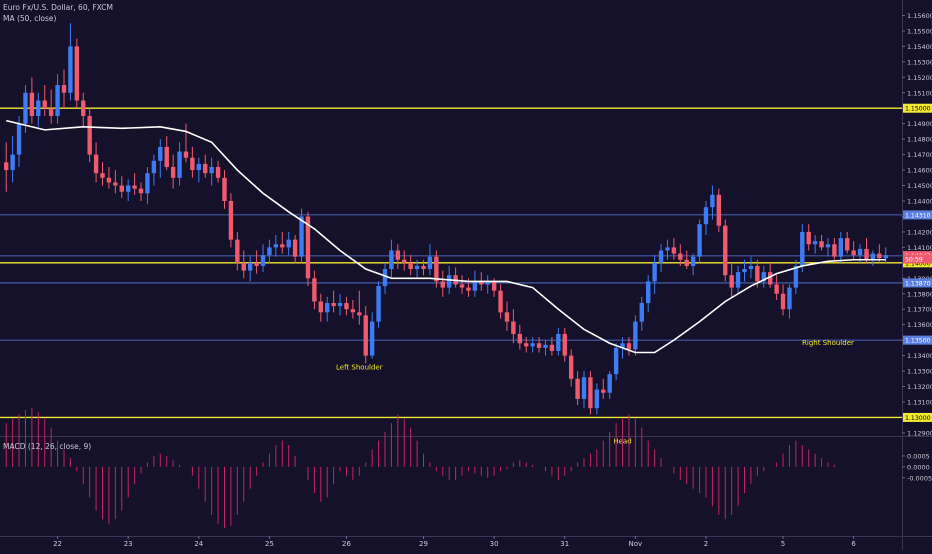 The height and width of the screenshot is (554, 932). I want to click on macd-tick-label: 0.0000, so click(918, 467).